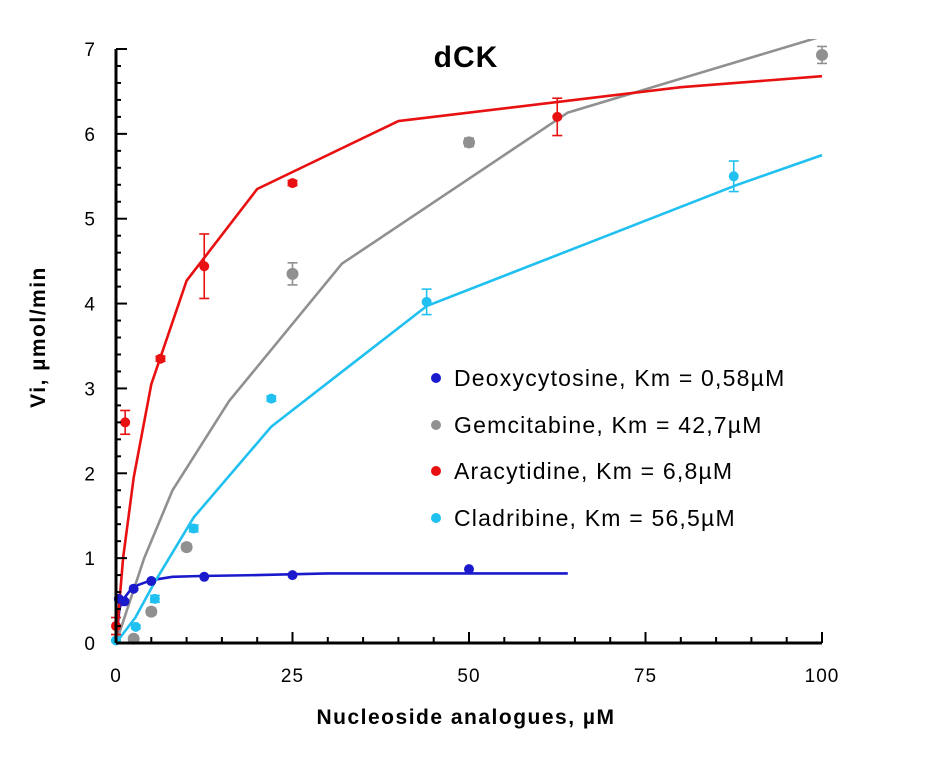 The height and width of the screenshot is (768, 936). Describe the element at coordinates (38, 337) in the screenshot. I see `y-axis-label: Vi, µmol/min` at that location.